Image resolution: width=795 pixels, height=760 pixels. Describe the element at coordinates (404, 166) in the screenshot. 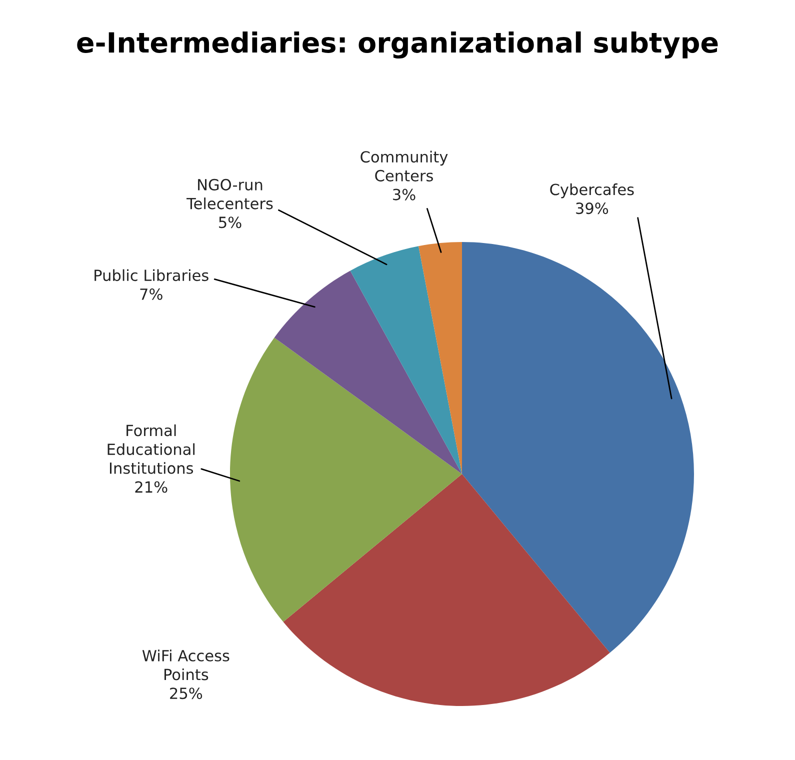

I see `slice-label: Community Centers` at that location.